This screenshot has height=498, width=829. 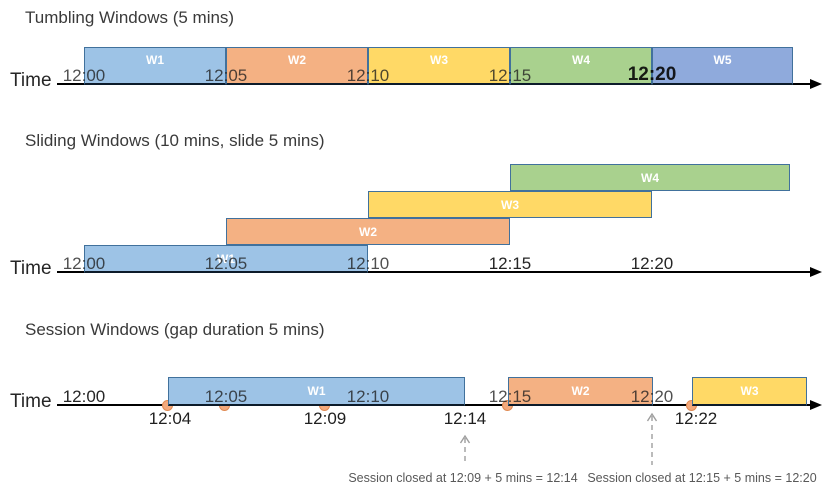 What do you see at coordinates (702, 478) in the screenshot?
I see `session-close-caption-2: Session closed at 12:15 + 5 mins = 12:20` at bounding box center [702, 478].